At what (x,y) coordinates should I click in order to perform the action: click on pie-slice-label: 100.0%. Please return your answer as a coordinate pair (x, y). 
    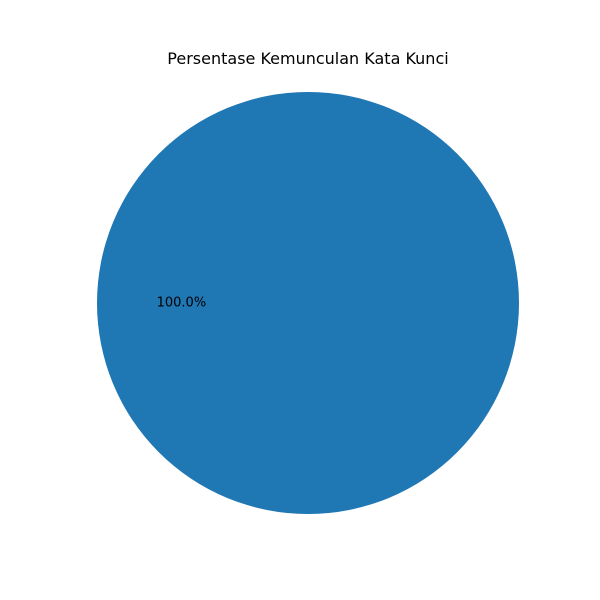
    Looking at the image, I should click on (182, 303).